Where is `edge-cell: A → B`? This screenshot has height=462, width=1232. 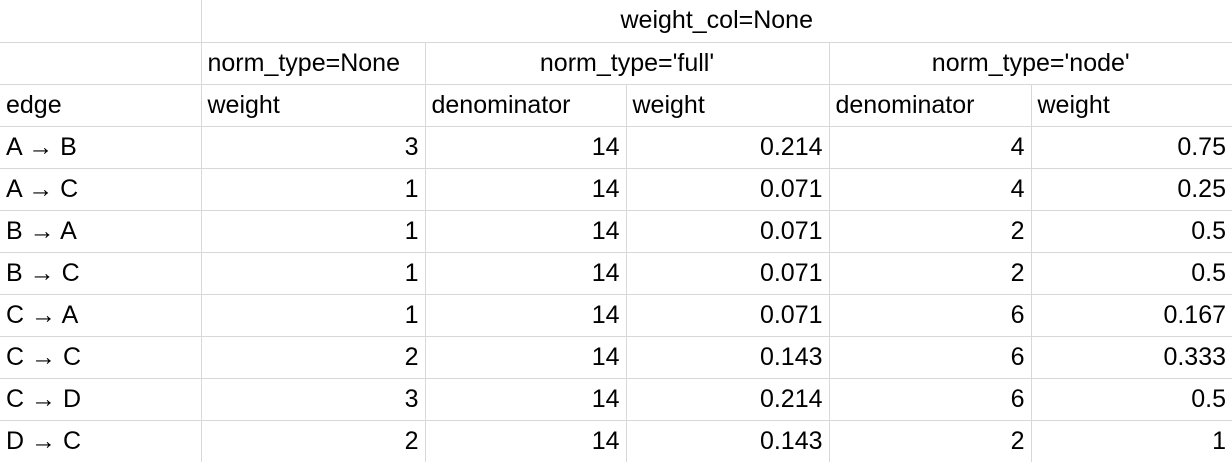 edge-cell: A → B is located at coordinates (101, 147).